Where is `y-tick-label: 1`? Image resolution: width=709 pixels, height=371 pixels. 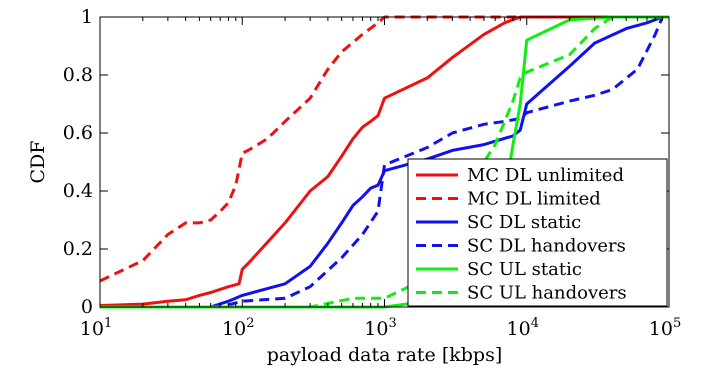
y-tick-label: 1 is located at coordinates (87, 17).